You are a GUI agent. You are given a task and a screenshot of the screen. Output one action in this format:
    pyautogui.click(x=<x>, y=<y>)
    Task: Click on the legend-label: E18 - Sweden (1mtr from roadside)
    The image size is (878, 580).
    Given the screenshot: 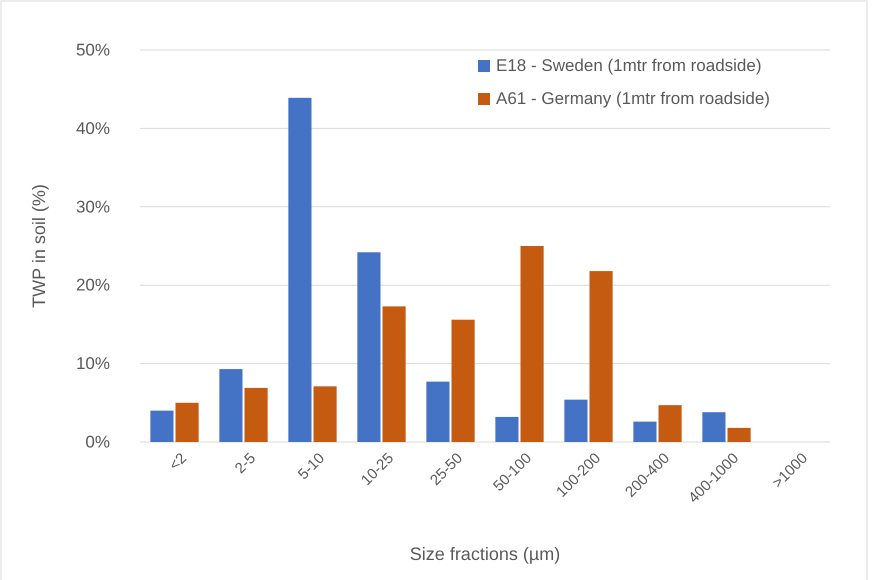 What is the action you would take?
    pyautogui.click(x=629, y=65)
    